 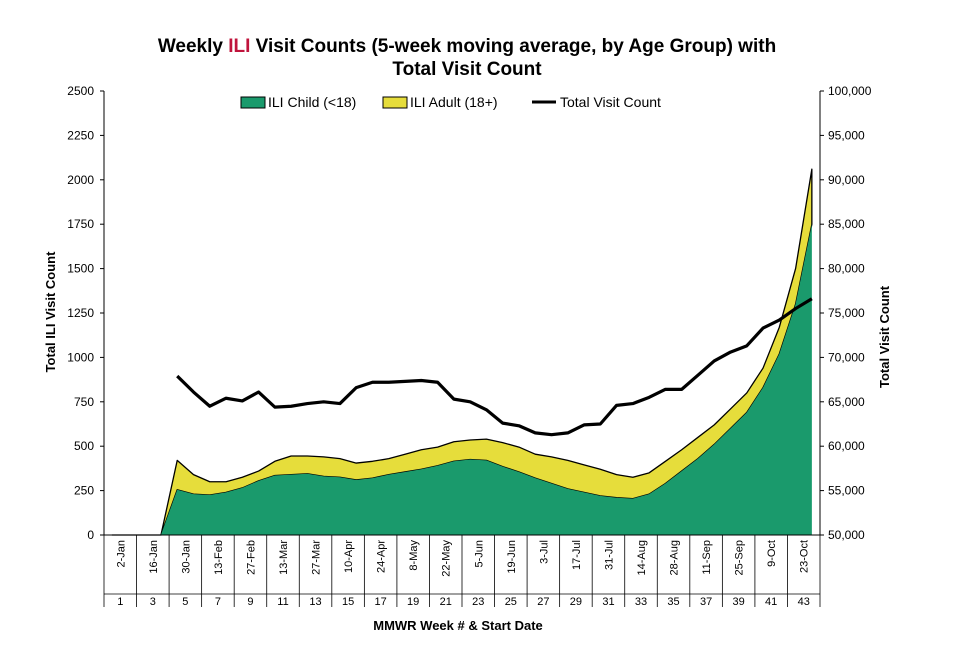 What do you see at coordinates (850, 91) in the screenshot?
I see `right-tick-label: 100,000` at bounding box center [850, 91].